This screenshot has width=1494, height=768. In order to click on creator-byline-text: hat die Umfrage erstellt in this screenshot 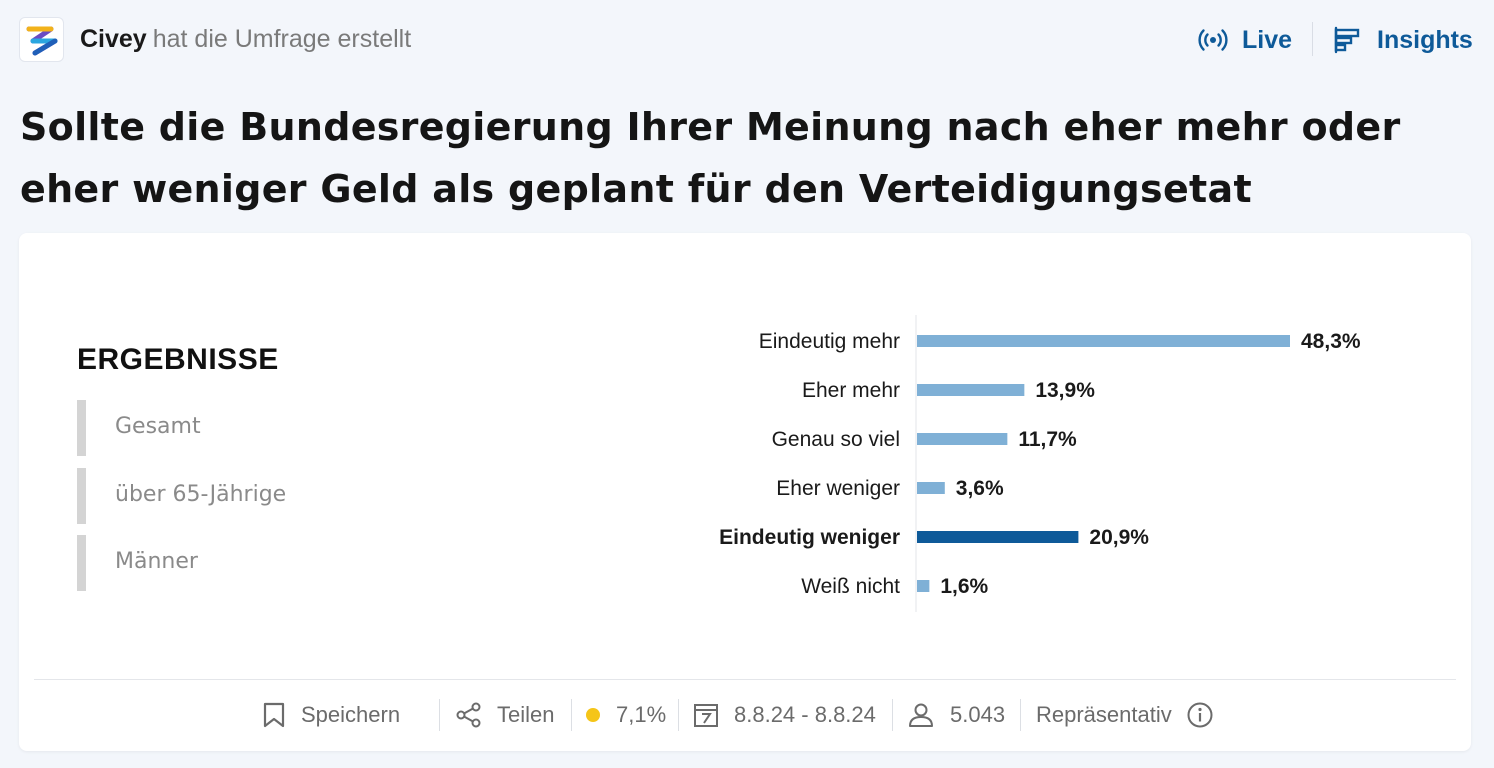, I will do `click(282, 39)`.